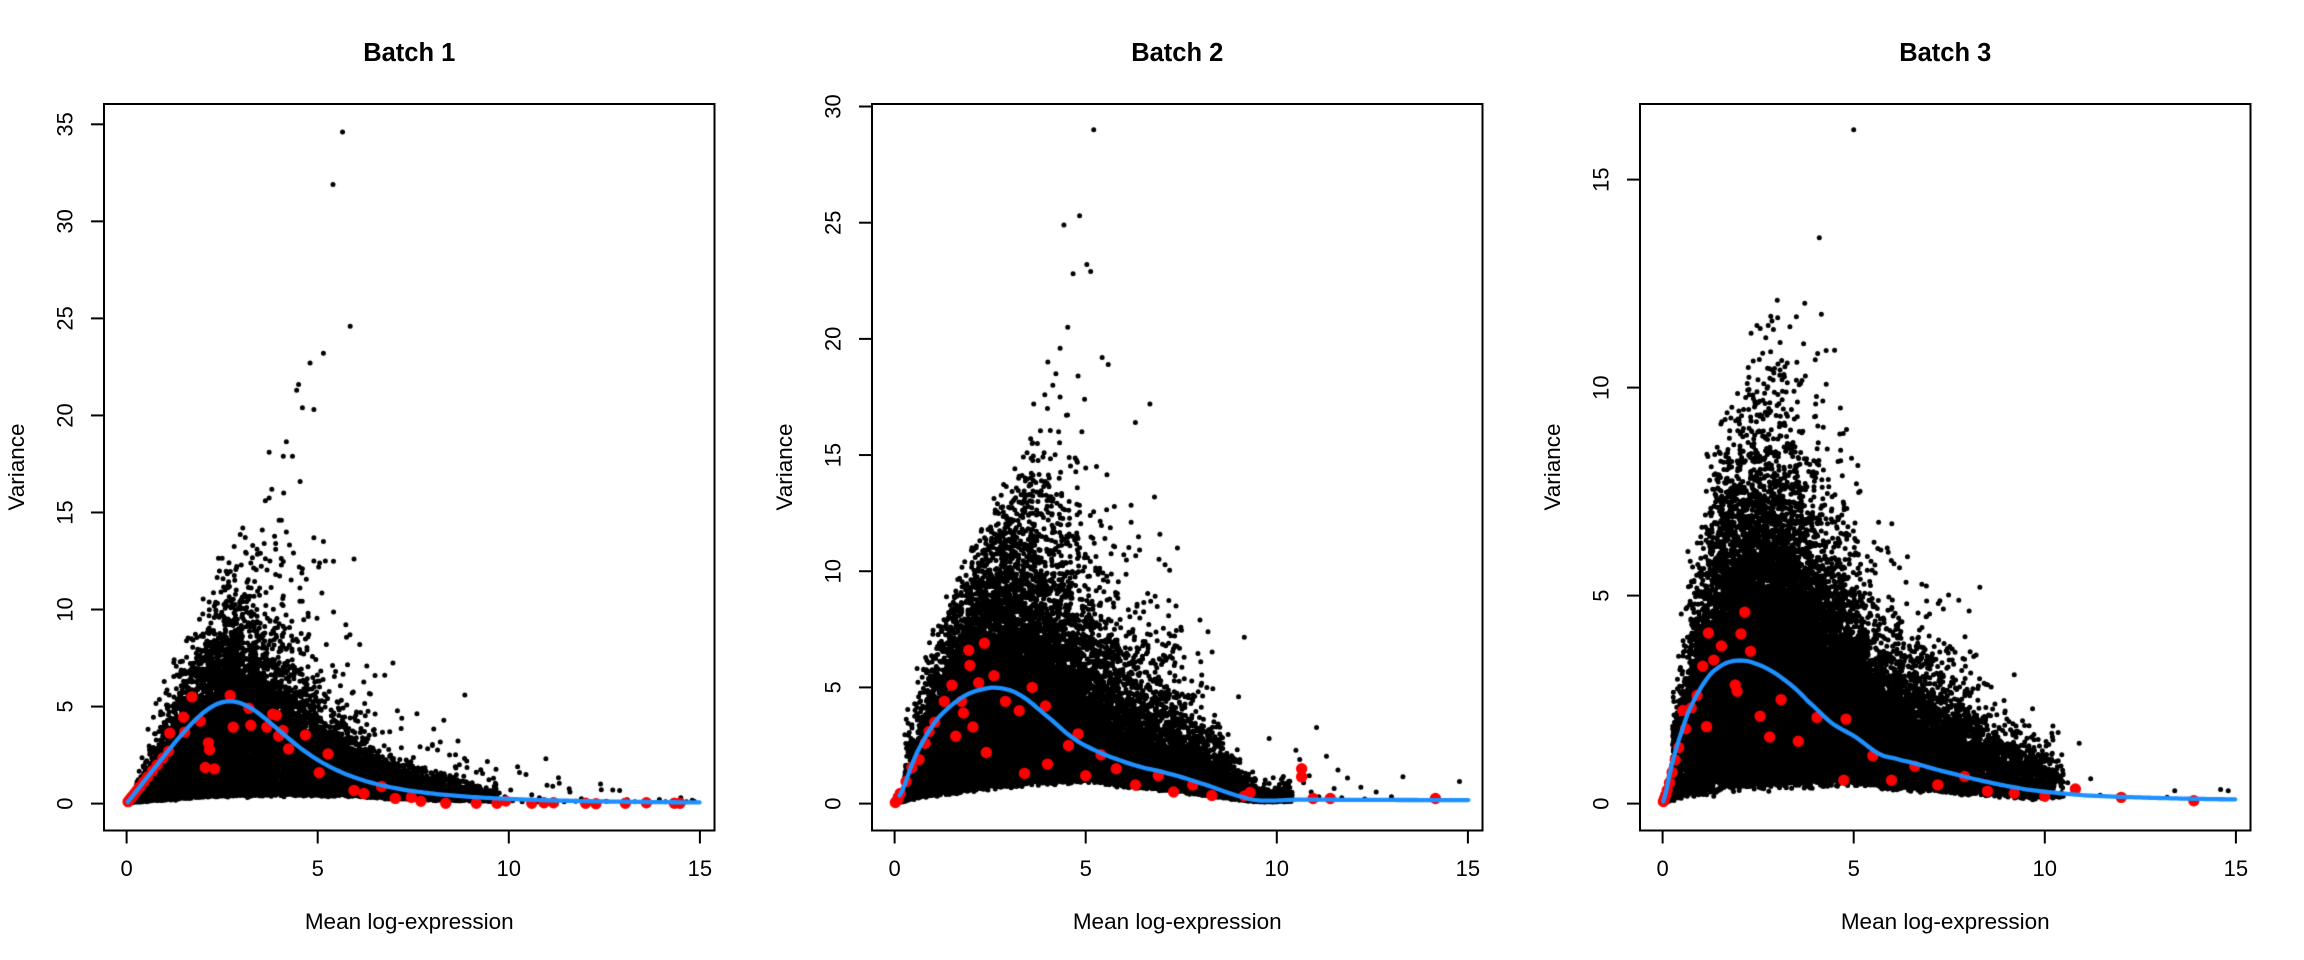 This screenshot has width=2304, height=960. I want to click on svg-text: Batch 2, so click(1177, 53).